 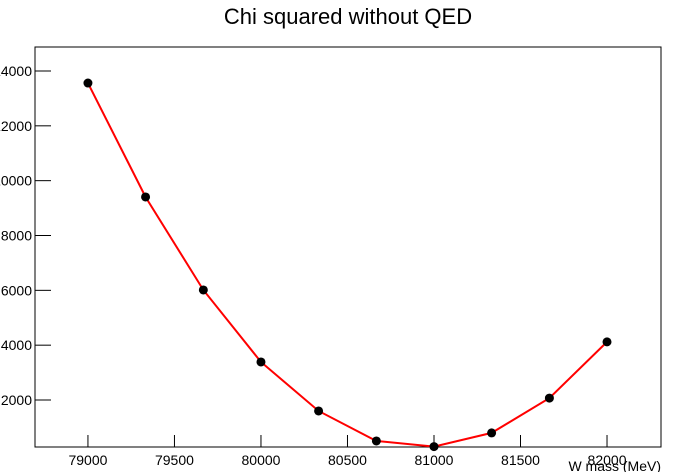 I want to click on x-tick-label: 80500, so click(x=347, y=460).